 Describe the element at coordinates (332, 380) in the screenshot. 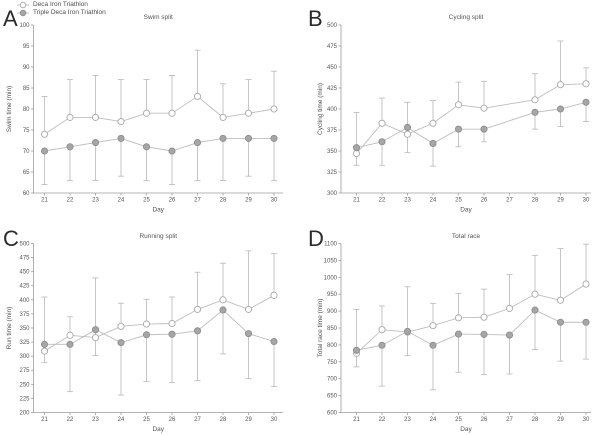

I see `svg-text: 700` at that location.